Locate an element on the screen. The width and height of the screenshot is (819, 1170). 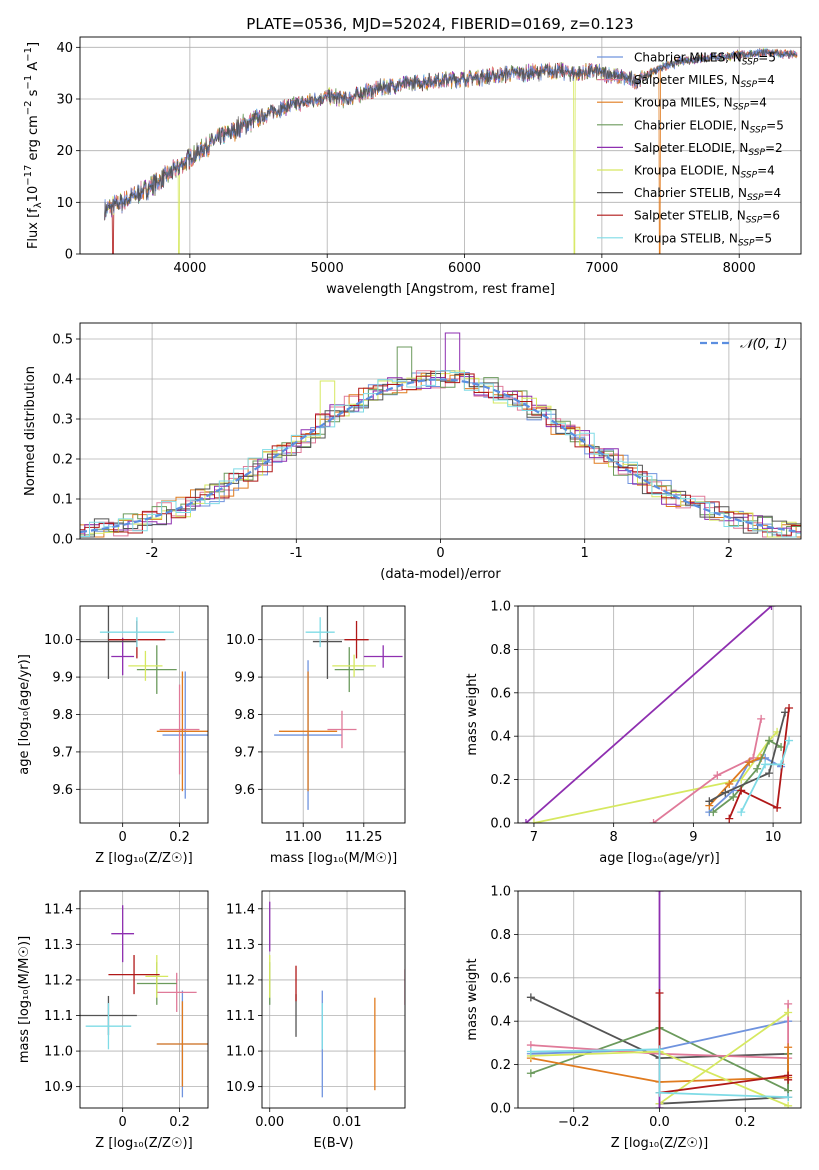
legend-entry: Salpeter ELODIE, NSSP=2 is located at coordinates (708, 149).